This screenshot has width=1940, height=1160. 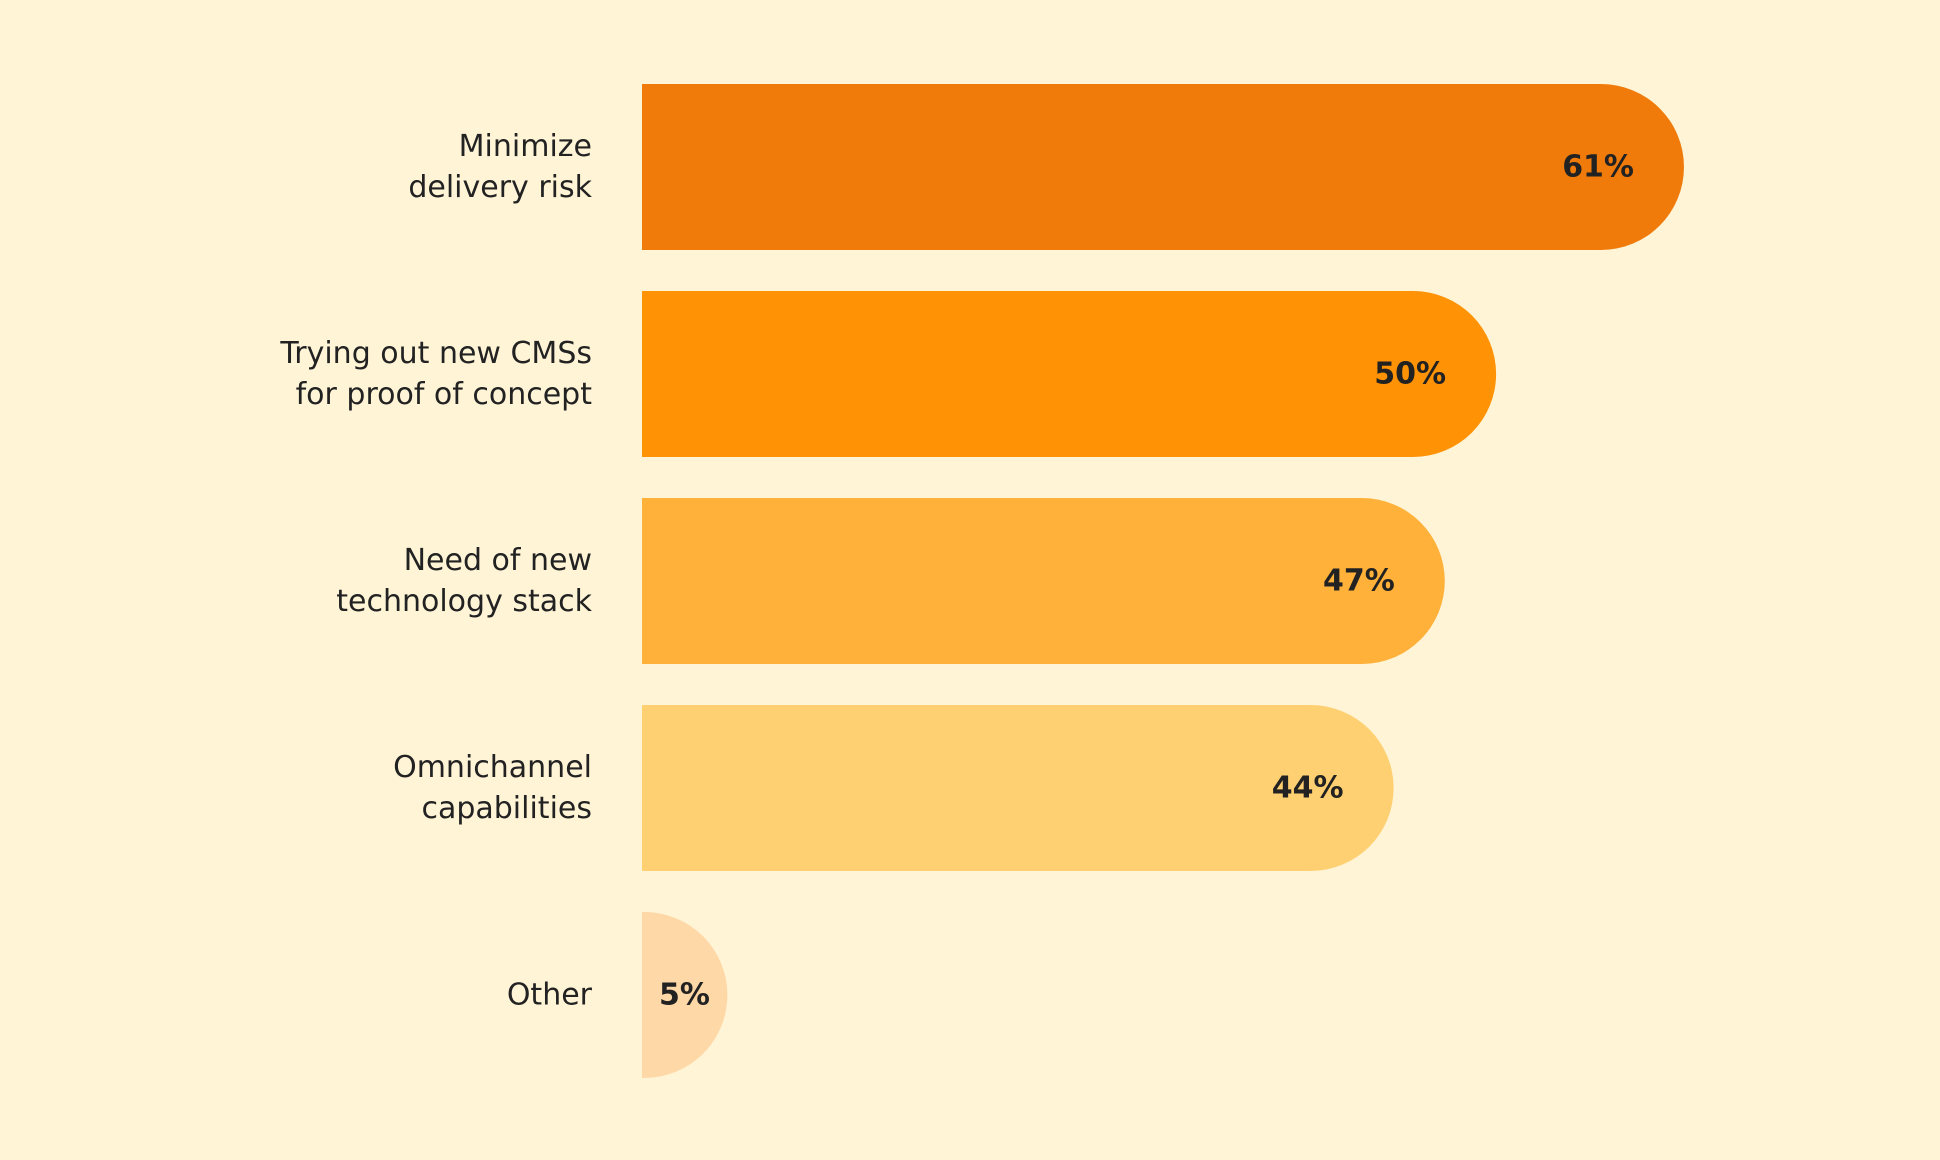 I want to click on category-label-line: Minimize, so click(x=525, y=146).